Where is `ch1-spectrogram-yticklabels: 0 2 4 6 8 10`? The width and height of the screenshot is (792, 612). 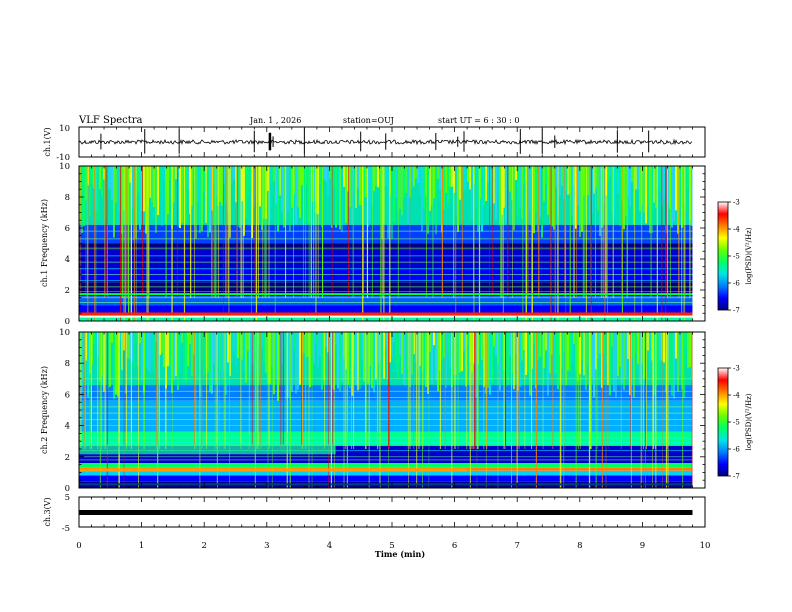
ch1-spectrogram-yticklabels: 0 2 4 6 8 10 is located at coordinates (64, 244).